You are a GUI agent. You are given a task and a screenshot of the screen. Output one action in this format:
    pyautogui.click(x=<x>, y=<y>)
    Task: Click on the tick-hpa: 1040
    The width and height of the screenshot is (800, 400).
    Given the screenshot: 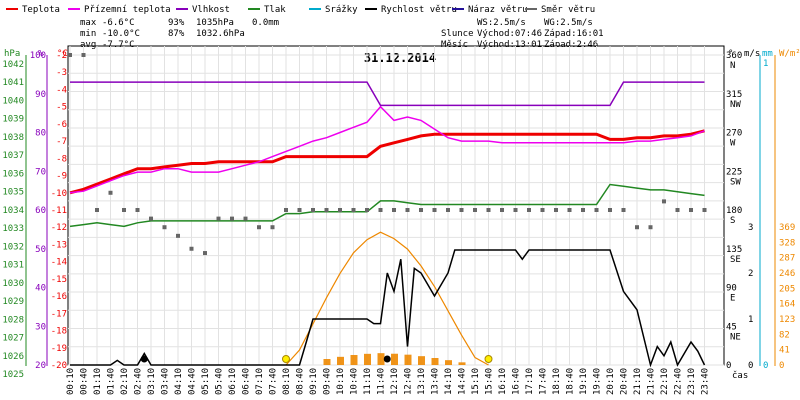 What is the action you would take?
    pyautogui.click(x=13, y=101)
    